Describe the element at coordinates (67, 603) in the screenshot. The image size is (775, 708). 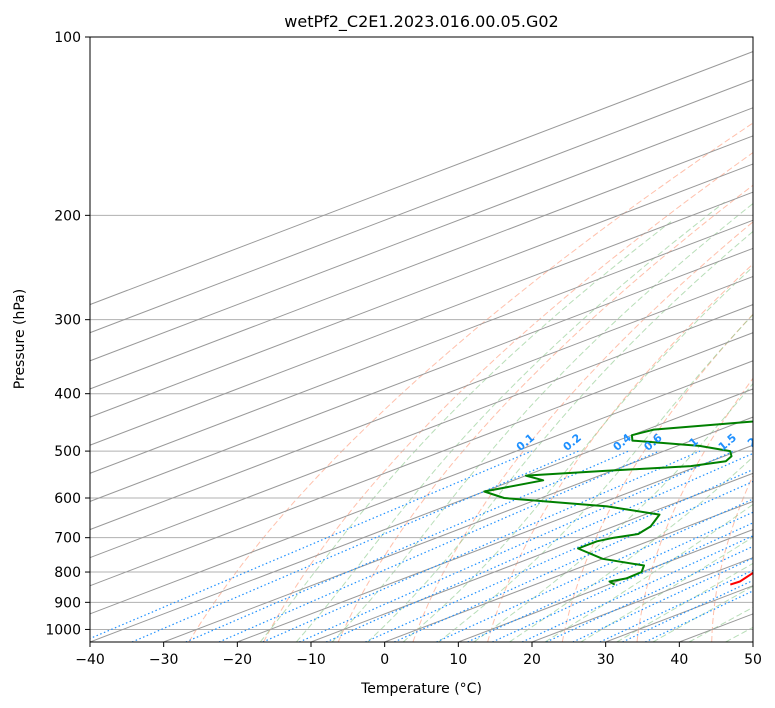
I see `y-tick-label: 900` at that location.